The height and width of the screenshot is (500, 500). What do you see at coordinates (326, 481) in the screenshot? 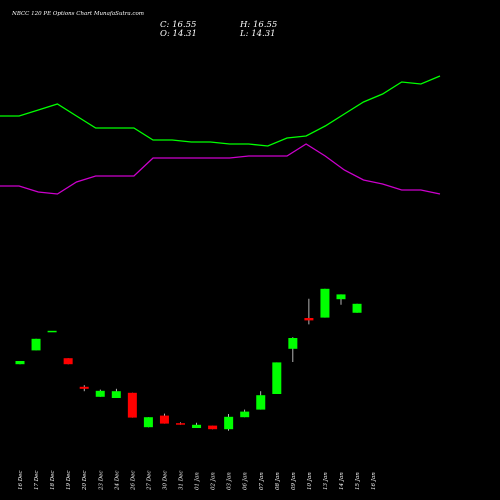
I see `x-tick-label: 13 Jan` at bounding box center [326, 481].